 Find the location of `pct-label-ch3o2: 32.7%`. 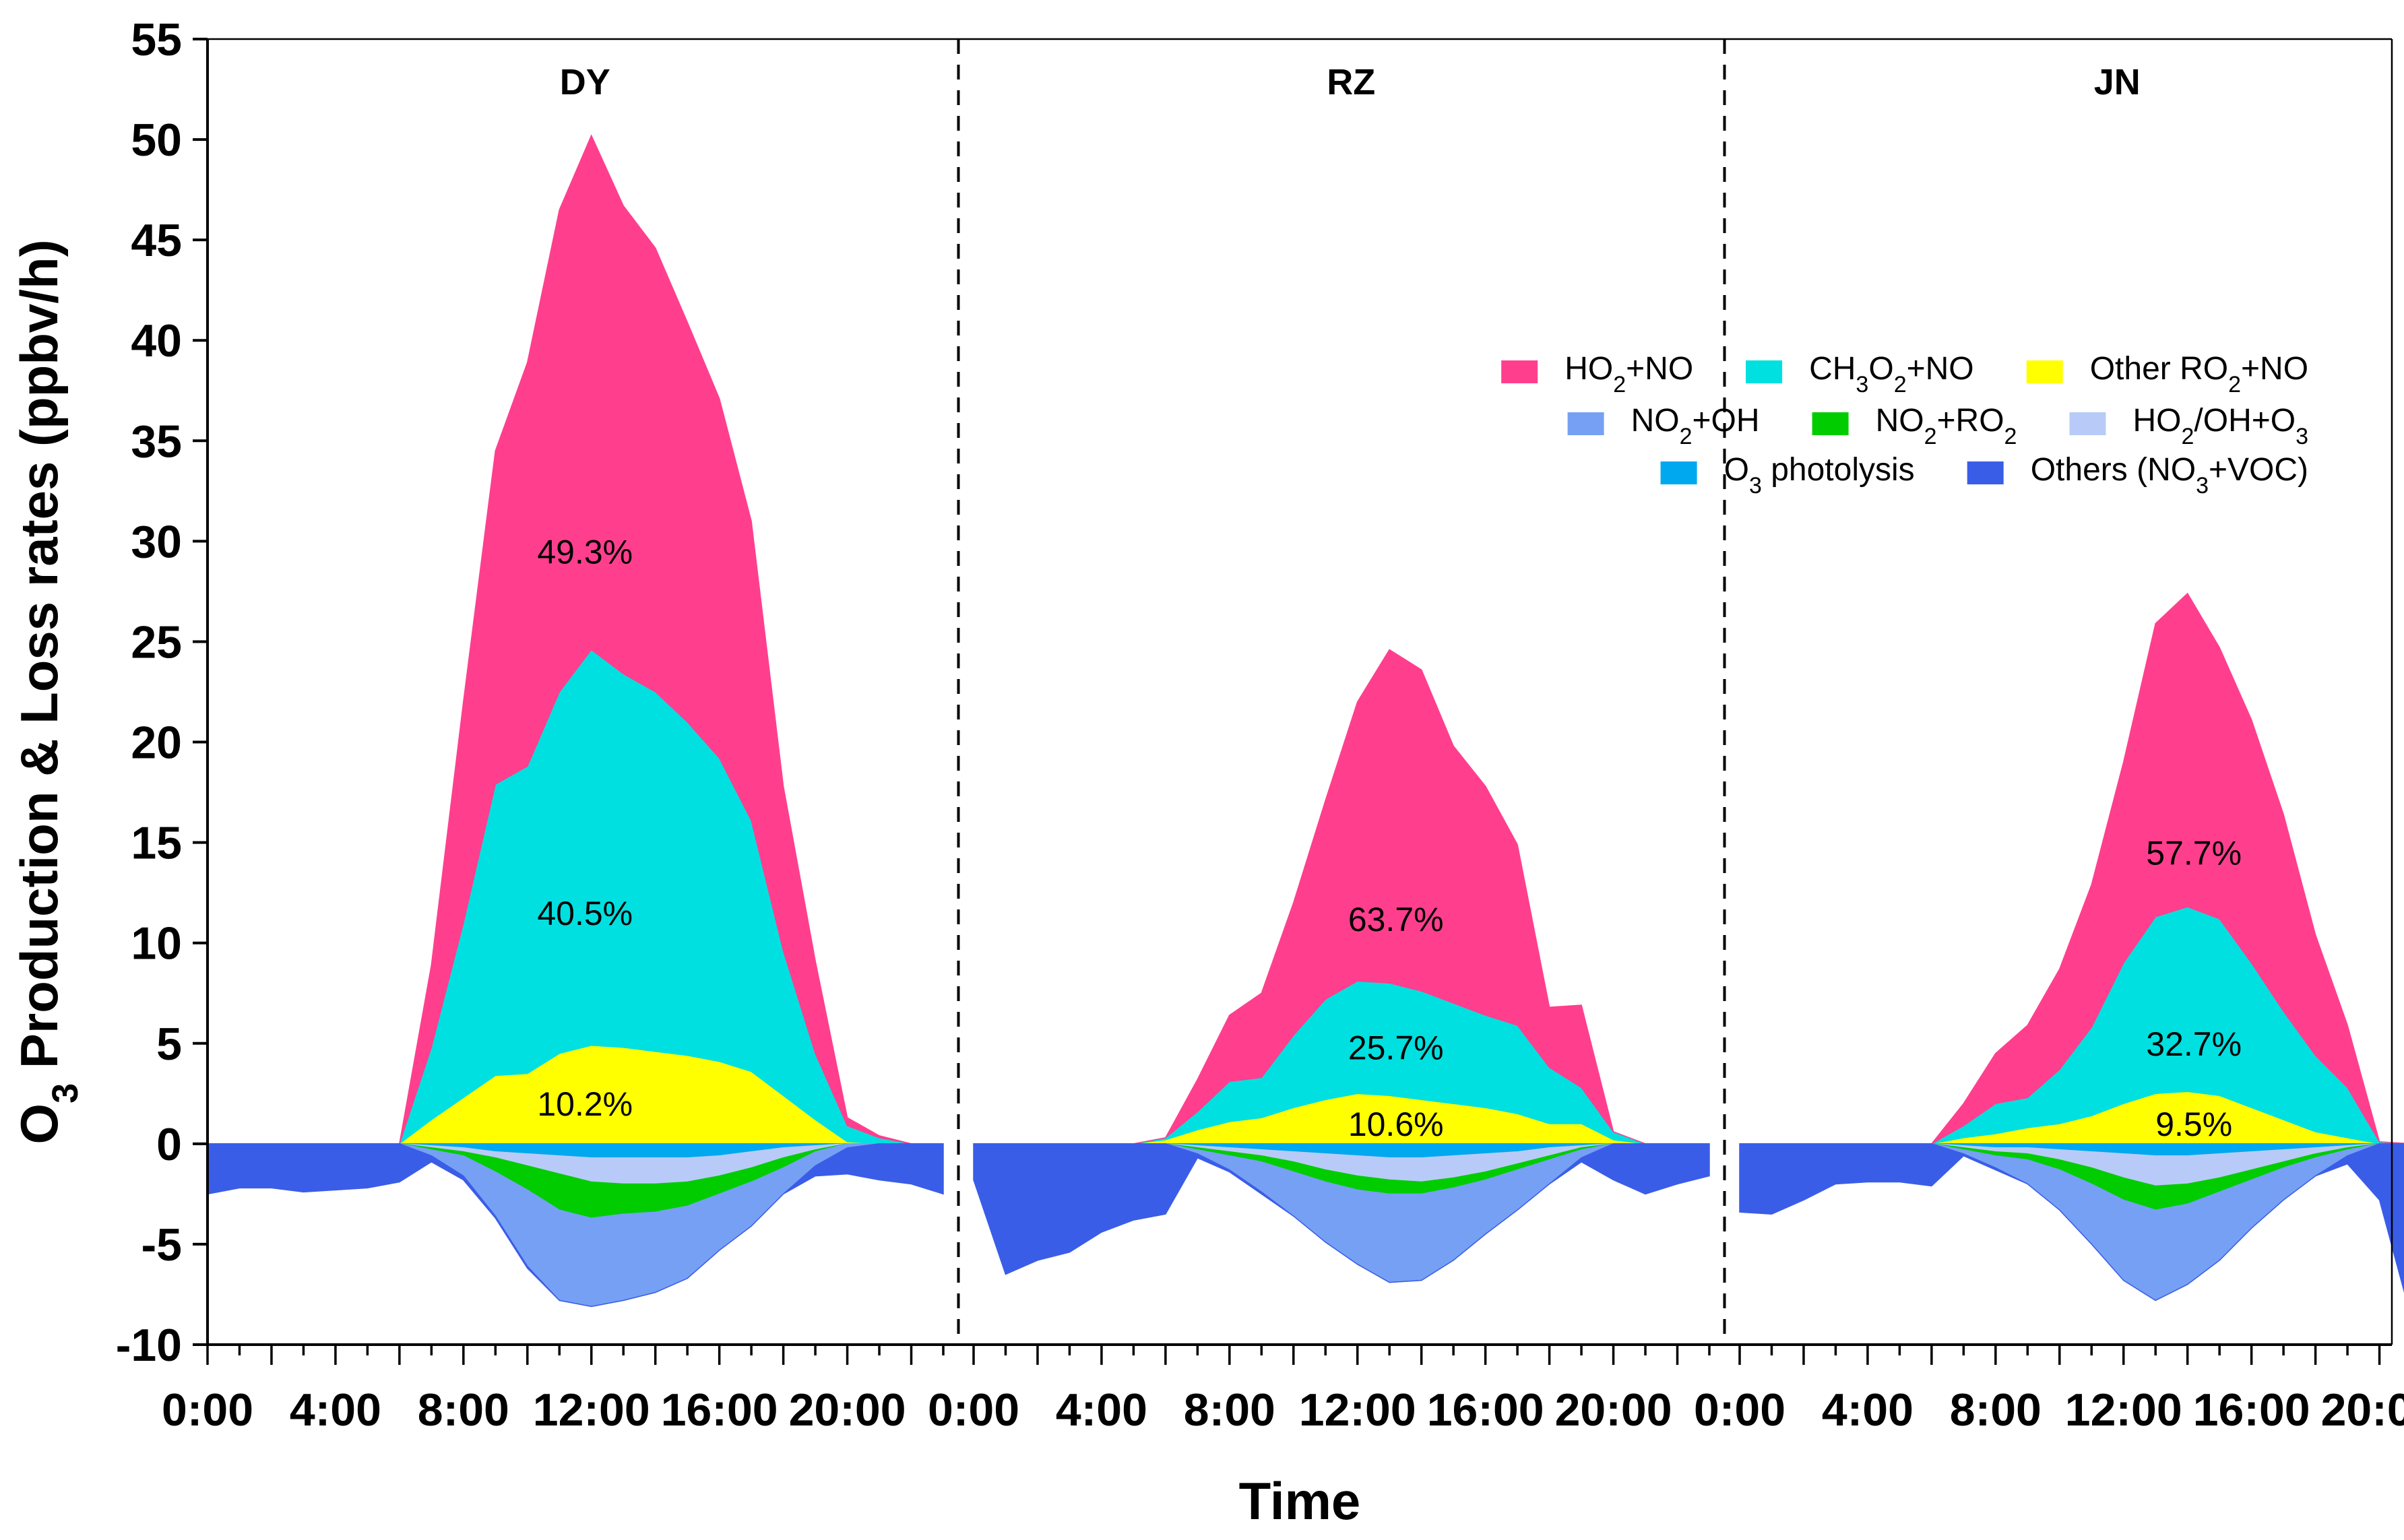

pct-label-ch3o2: 32.7% is located at coordinates (2194, 1044).